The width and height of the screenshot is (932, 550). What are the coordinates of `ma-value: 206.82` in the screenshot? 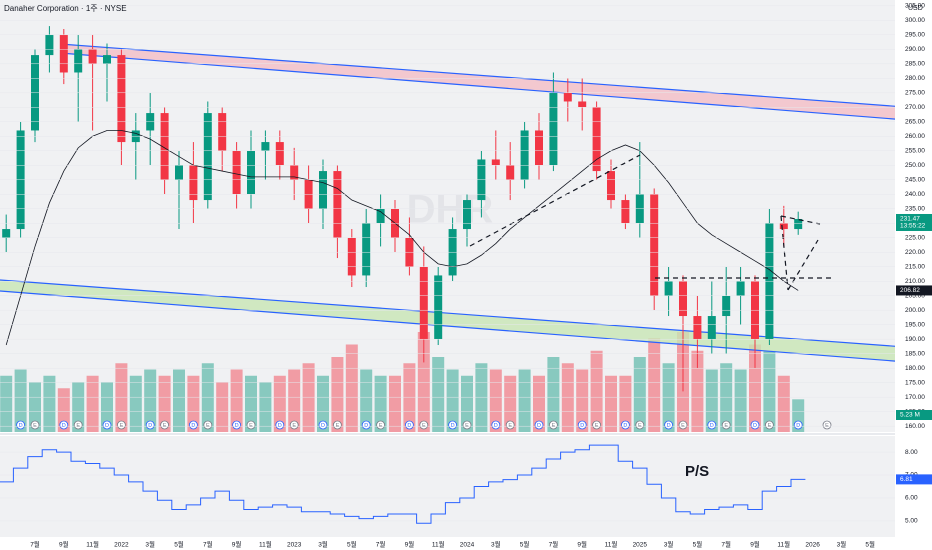 It's located at (910, 290).